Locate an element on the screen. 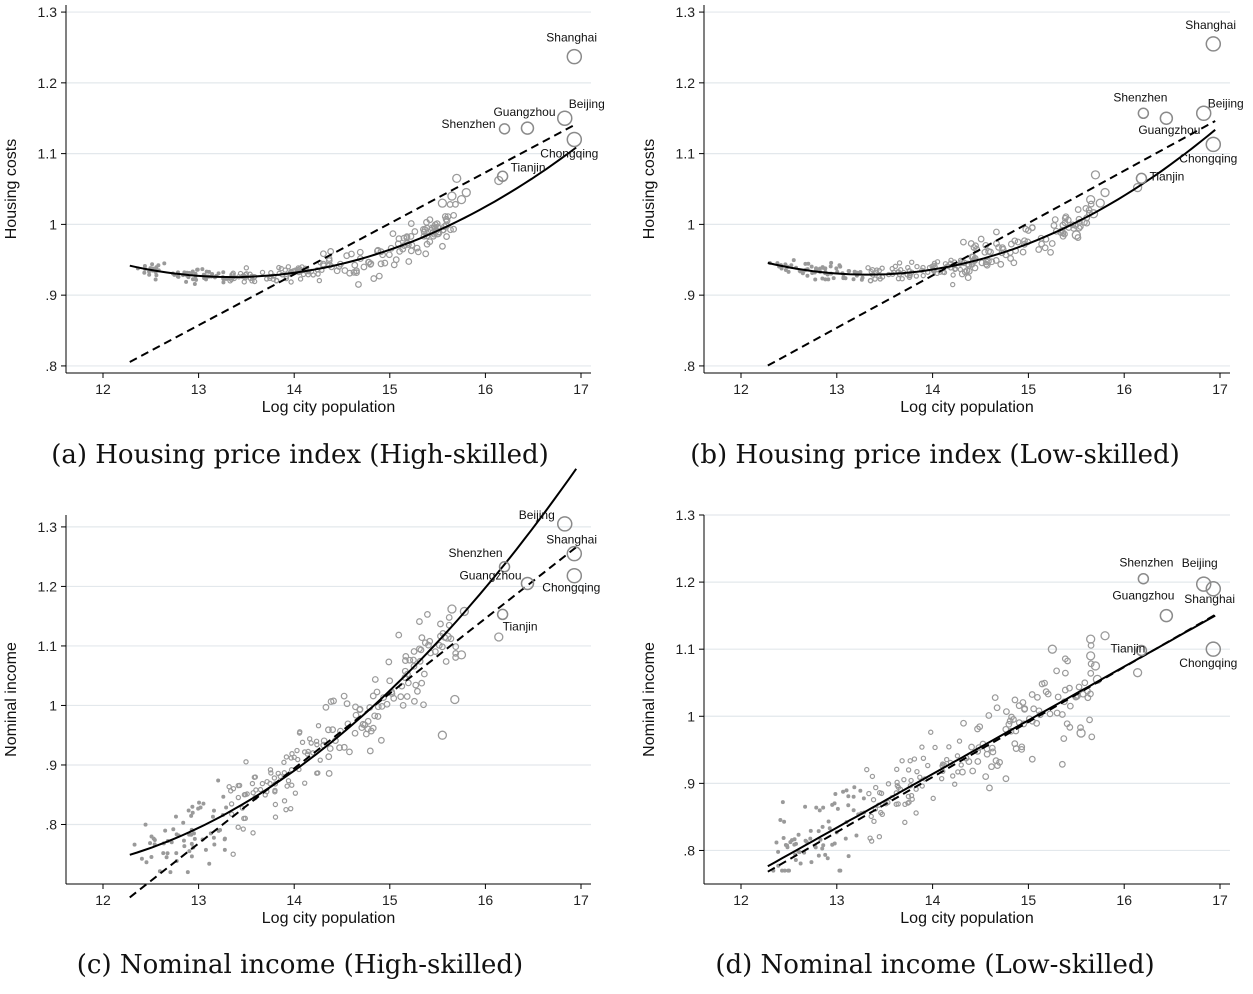 The width and height of the screenshot is (1253, 994). x-tick-label: 15 is located at coordinates (1029, 389).